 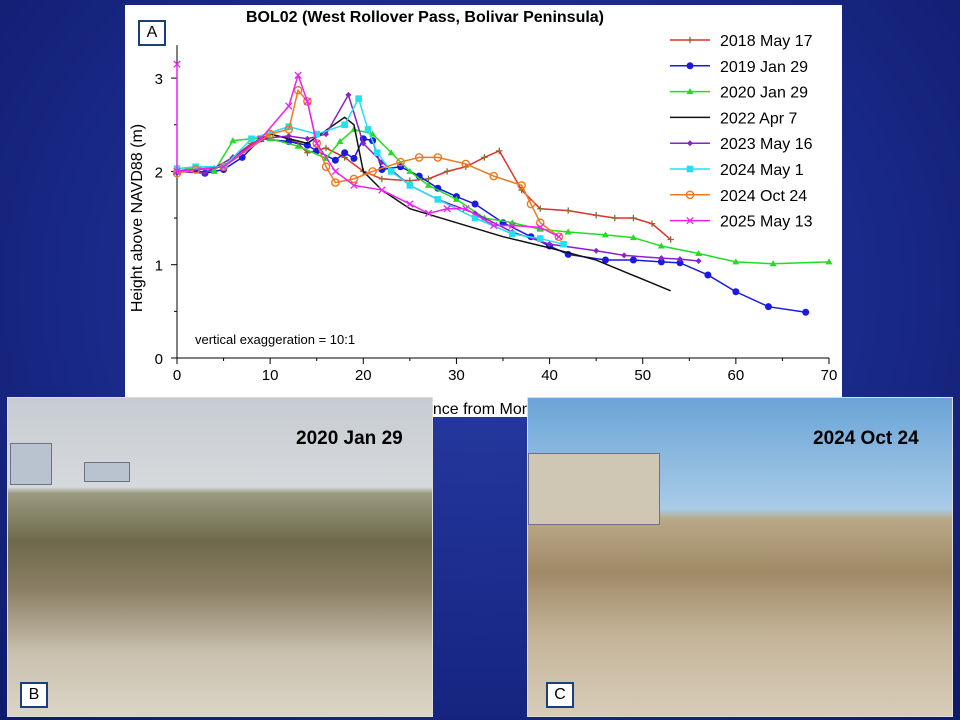 I want to click on legend-label: 2022 Apr 7, so click(x=759, y=118).